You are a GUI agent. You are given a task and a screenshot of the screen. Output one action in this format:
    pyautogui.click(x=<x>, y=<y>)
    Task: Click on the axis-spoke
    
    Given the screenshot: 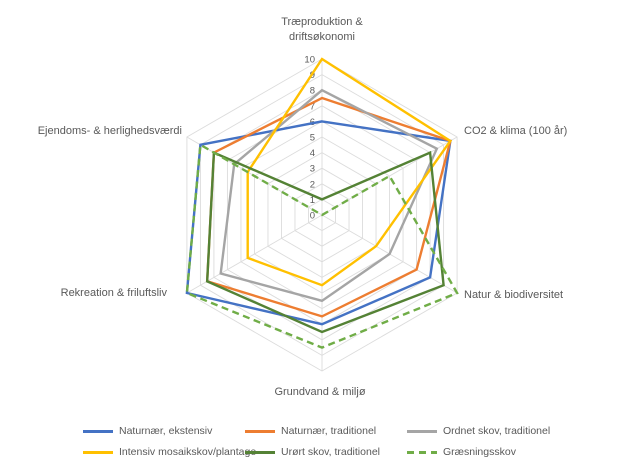 What is the action you would take?
    pyautogui.click(x=254, y=254)
    